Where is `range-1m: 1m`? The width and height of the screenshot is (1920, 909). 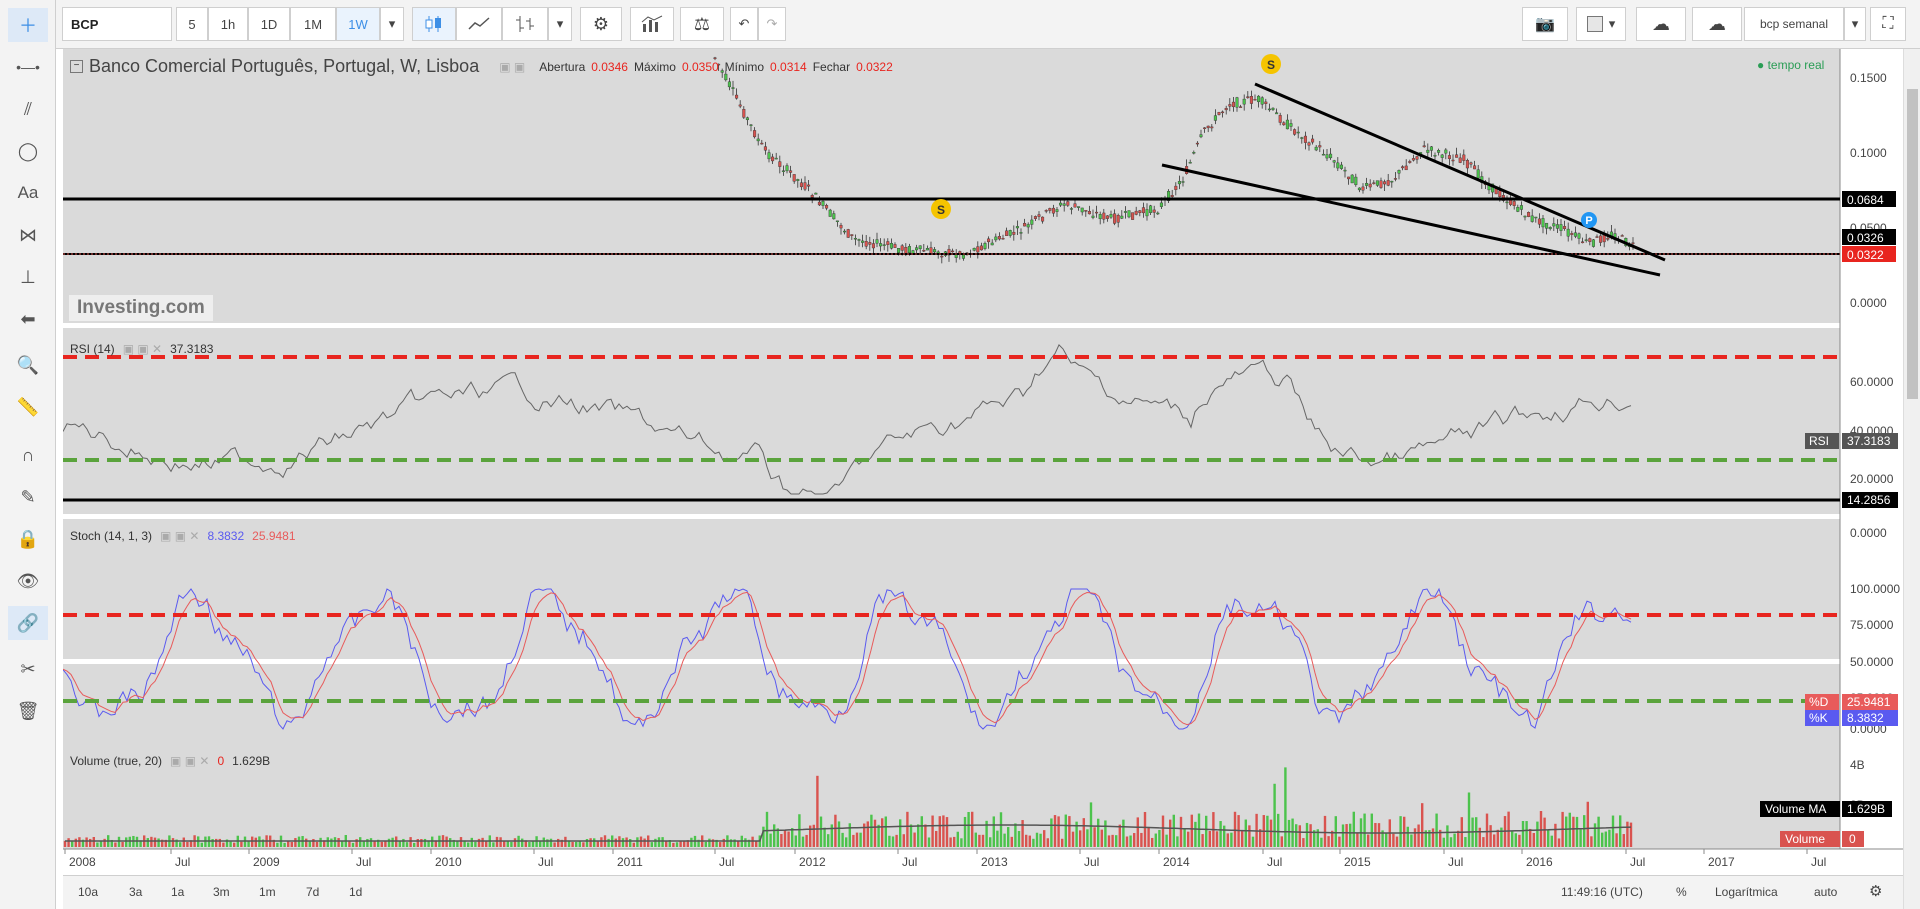 range-1m: 1m is located at coordinates (267, 892).